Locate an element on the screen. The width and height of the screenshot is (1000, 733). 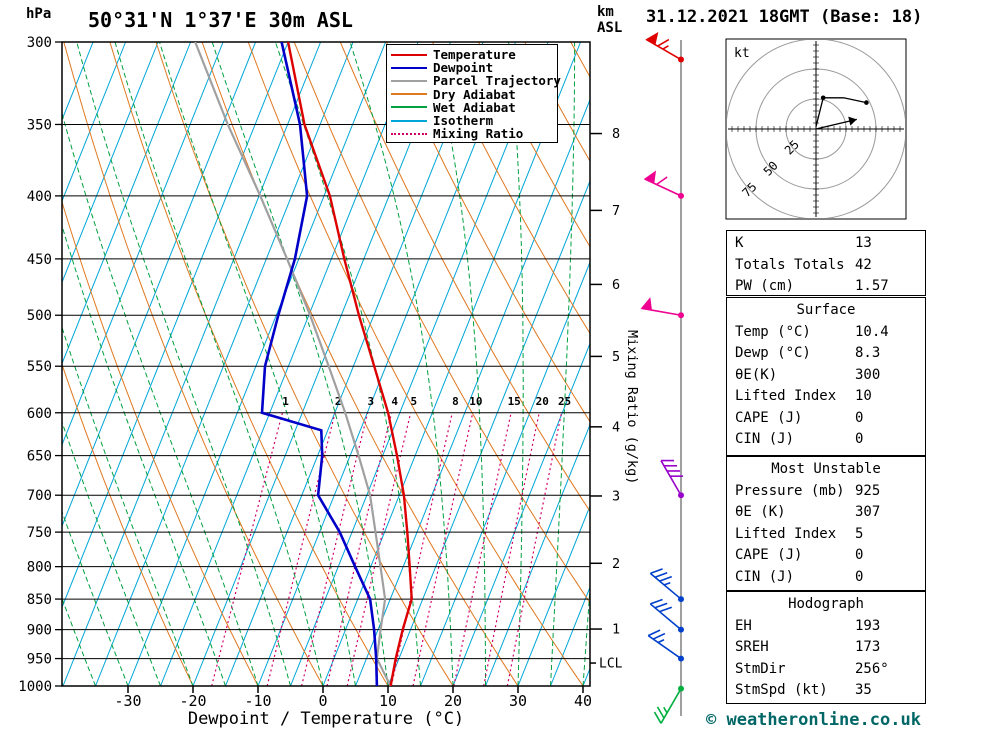
svg-text: 850 is located at coordinates (39, 600).